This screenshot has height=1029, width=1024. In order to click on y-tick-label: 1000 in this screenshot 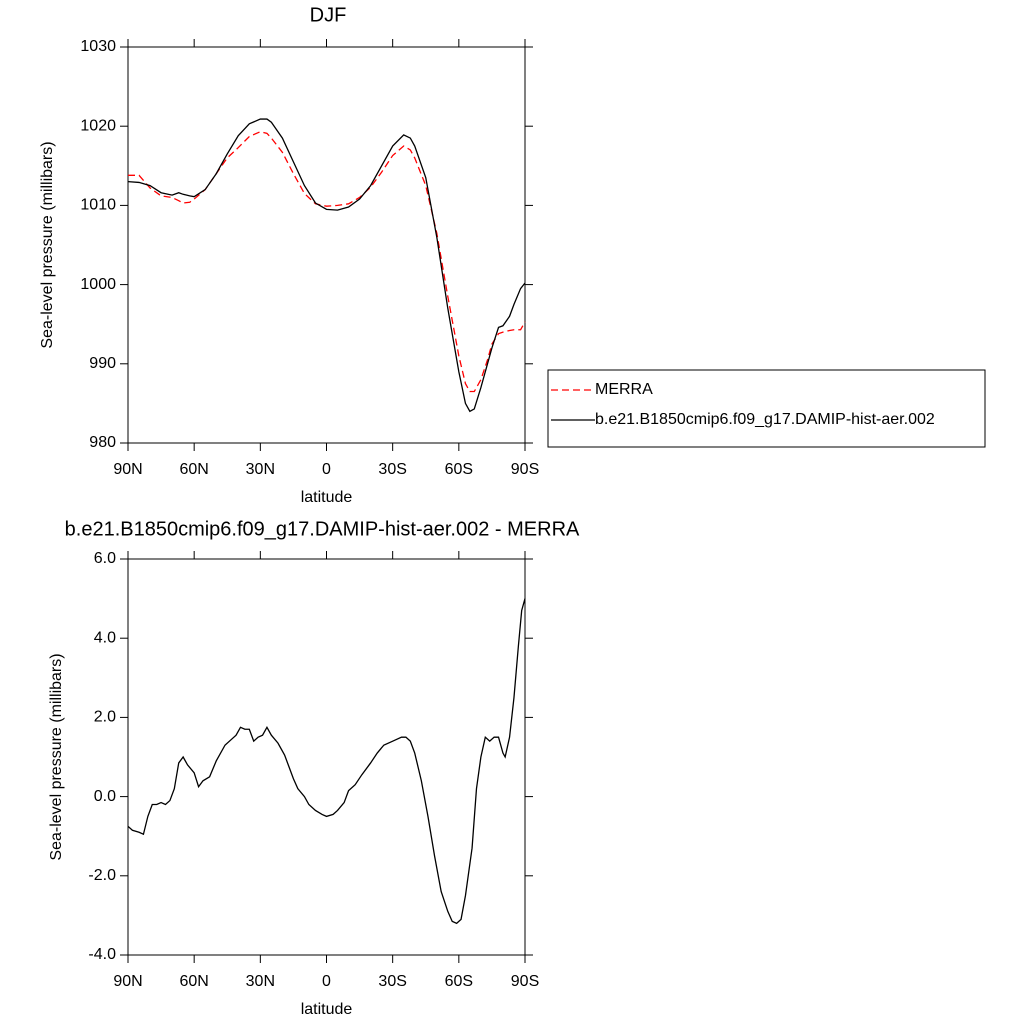, I will do `click(98, 284)`.